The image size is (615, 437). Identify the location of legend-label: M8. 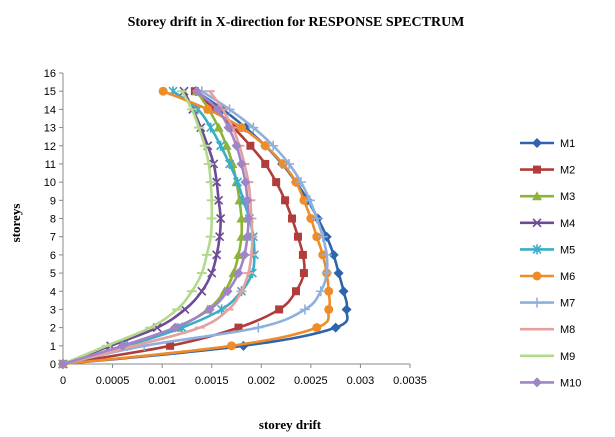
(567, 330).